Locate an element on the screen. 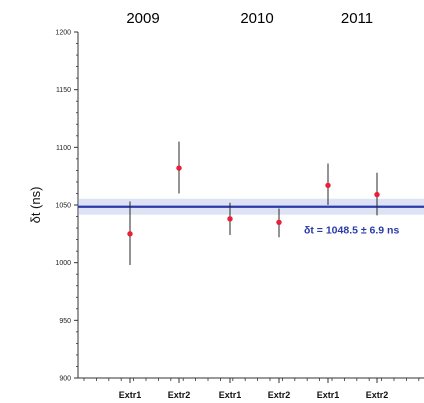 The width and height of the screenshot is (424, 403). reference-annotation: δt = 1048.5 ± 6.9 ns is located at coordinates (351, 230).